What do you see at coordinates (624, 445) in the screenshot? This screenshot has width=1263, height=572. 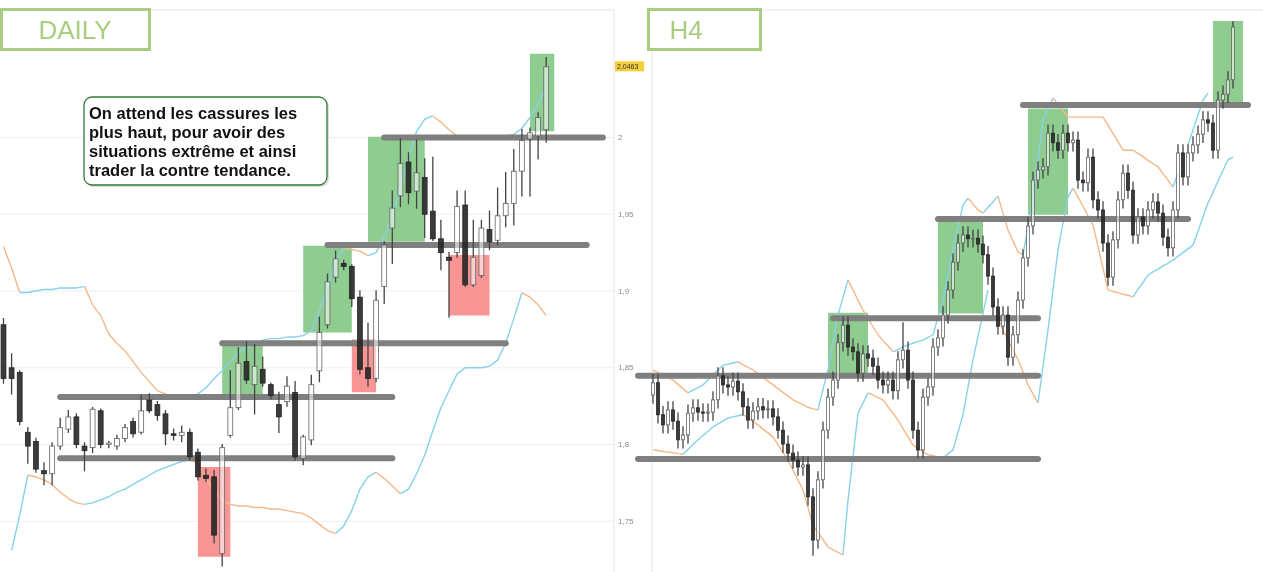 I see `y-tick-label: 1,8` at bounding box center [624, 445].